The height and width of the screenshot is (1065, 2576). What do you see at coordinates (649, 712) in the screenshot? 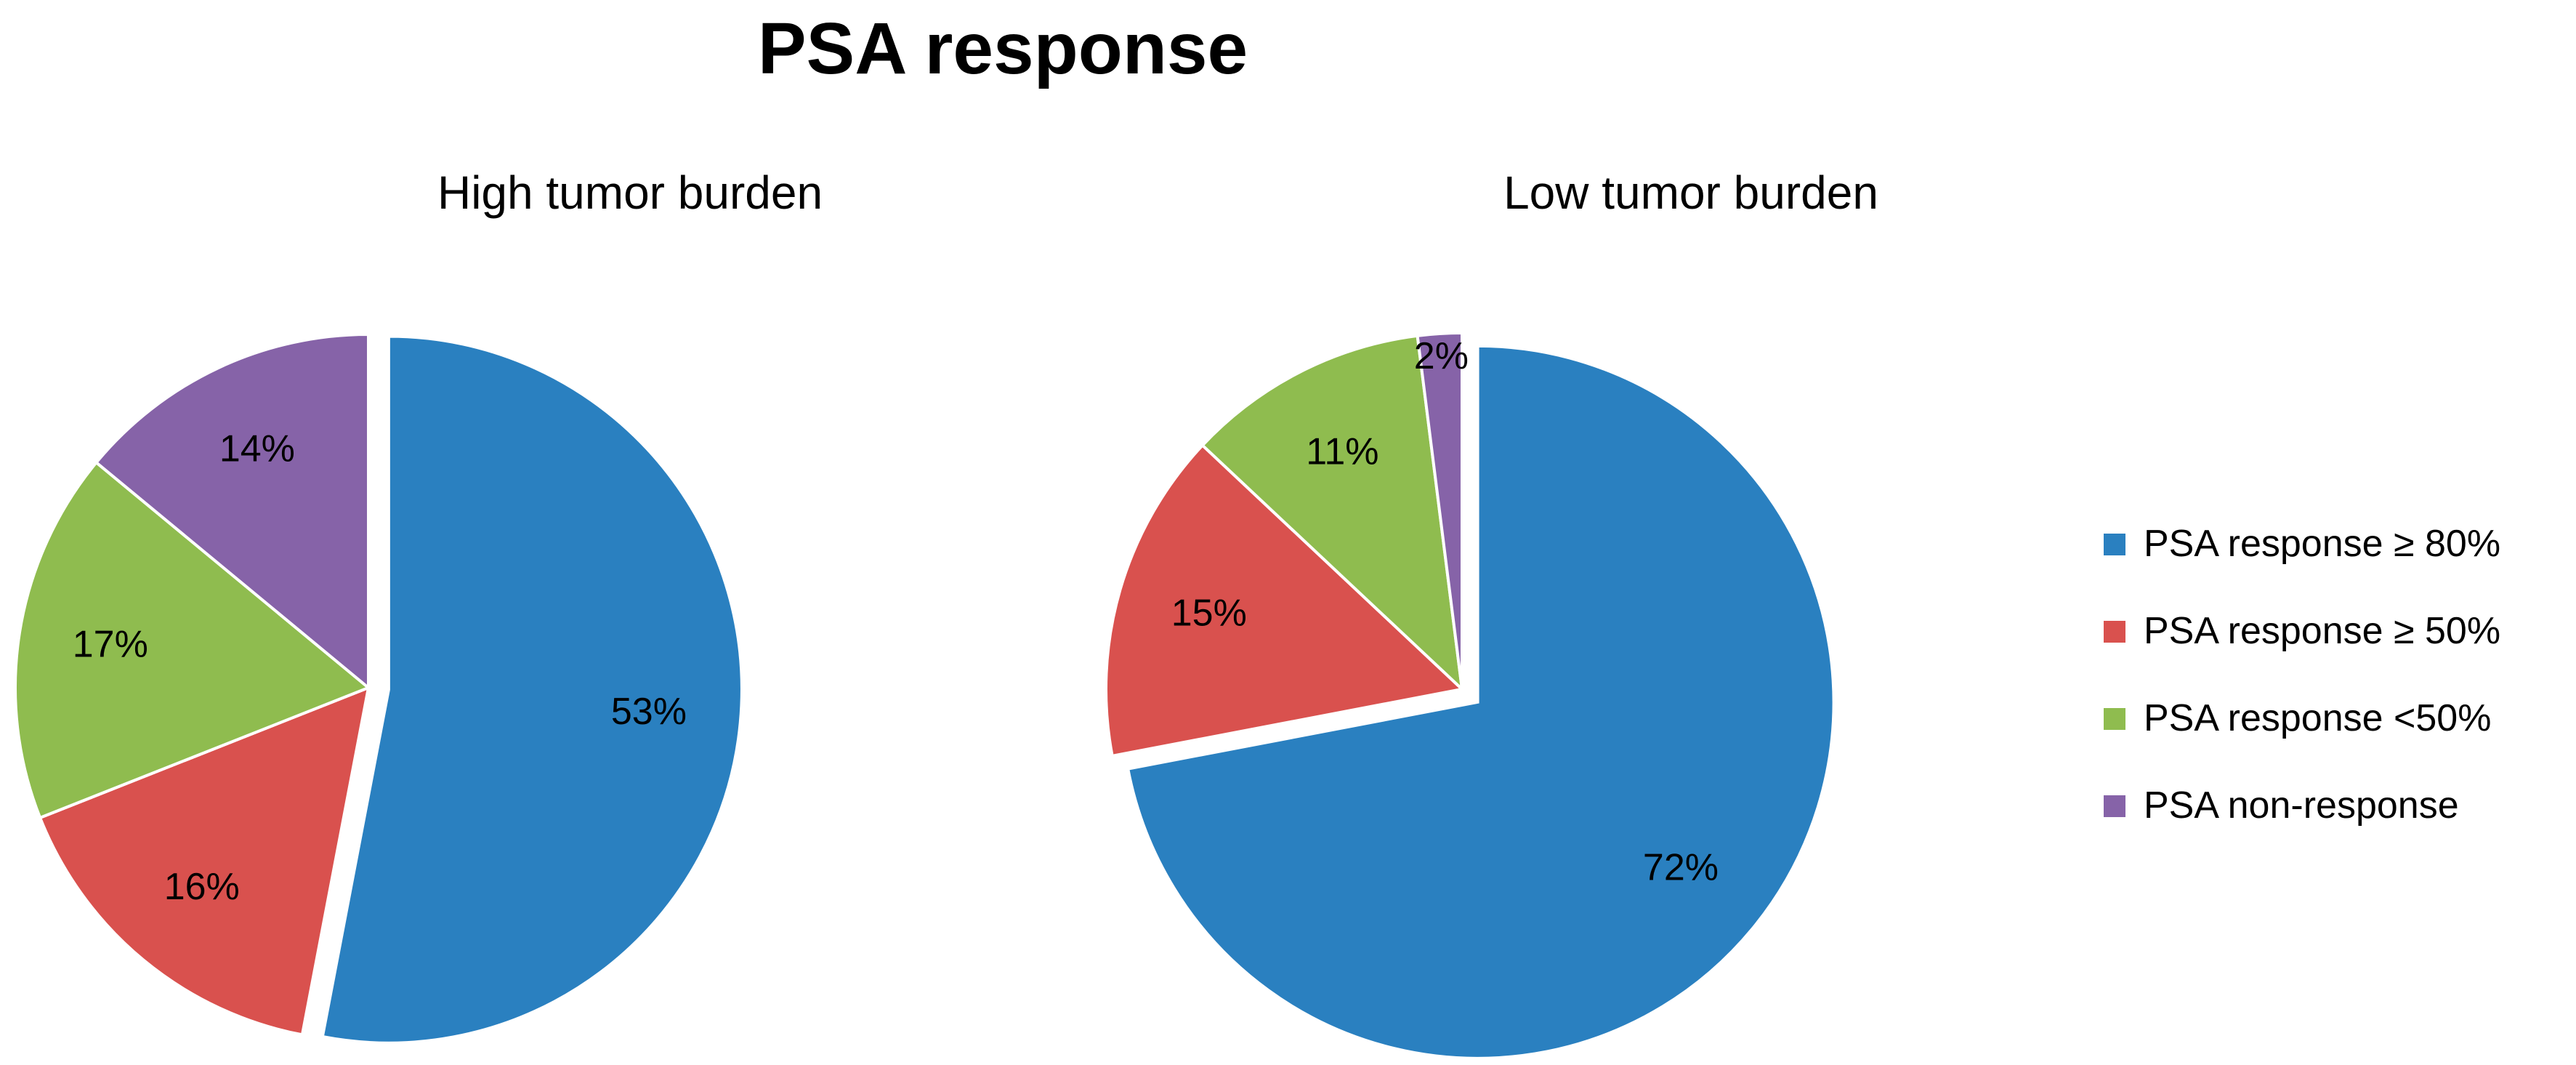
I see `slice-data-label: 53%` at bounding box center [649, 712].